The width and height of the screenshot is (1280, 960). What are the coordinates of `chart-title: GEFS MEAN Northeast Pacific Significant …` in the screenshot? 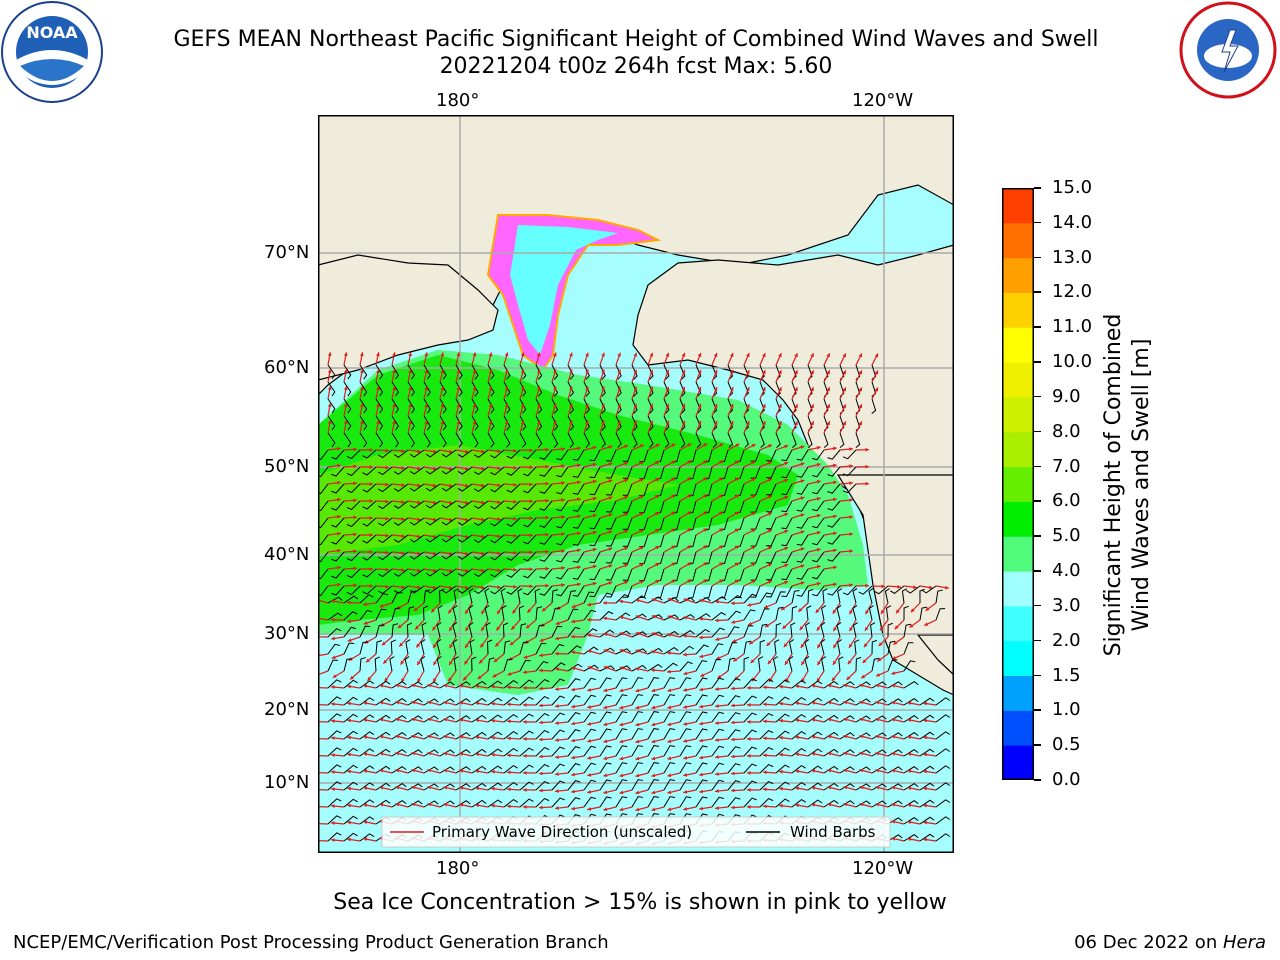 It's located at (636, 39).